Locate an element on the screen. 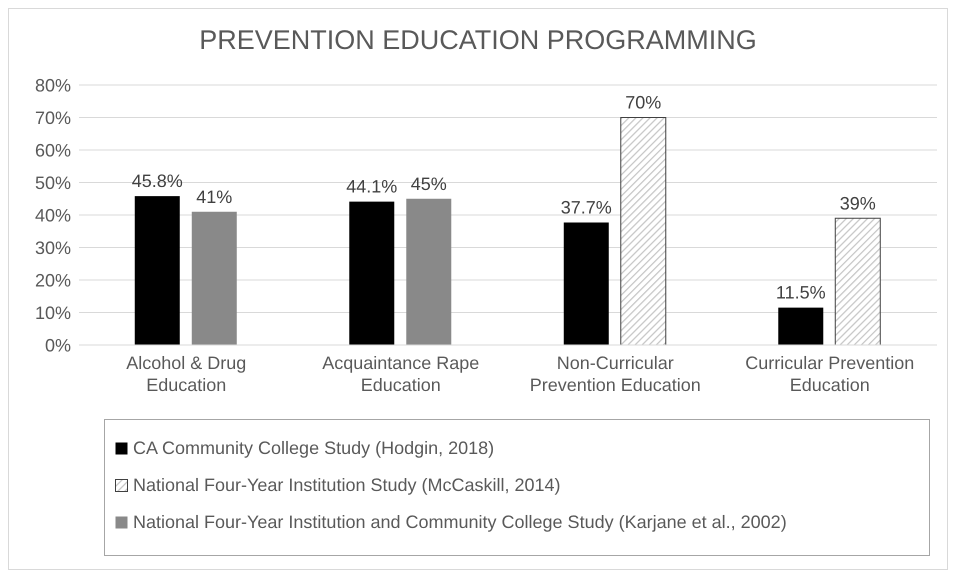  y-tick-label: 70% is located at coordinates (52, 118).